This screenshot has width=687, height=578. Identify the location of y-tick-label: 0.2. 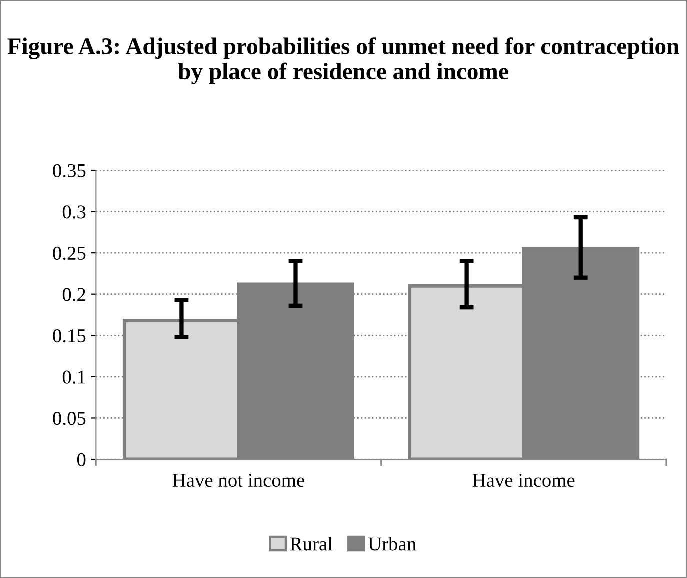
(74, 295).